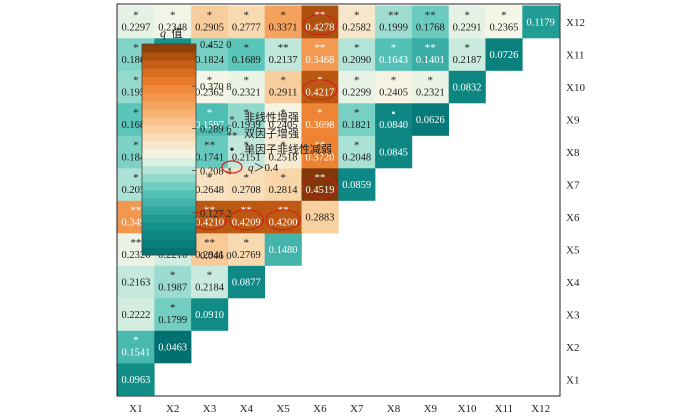 Image resolution: width=700 pixels, height=416 pixels. What do you see at coordinates (246, 190) in the screenshot?
I see `cell-value: 0.2708` at bounding box center [246, 190].